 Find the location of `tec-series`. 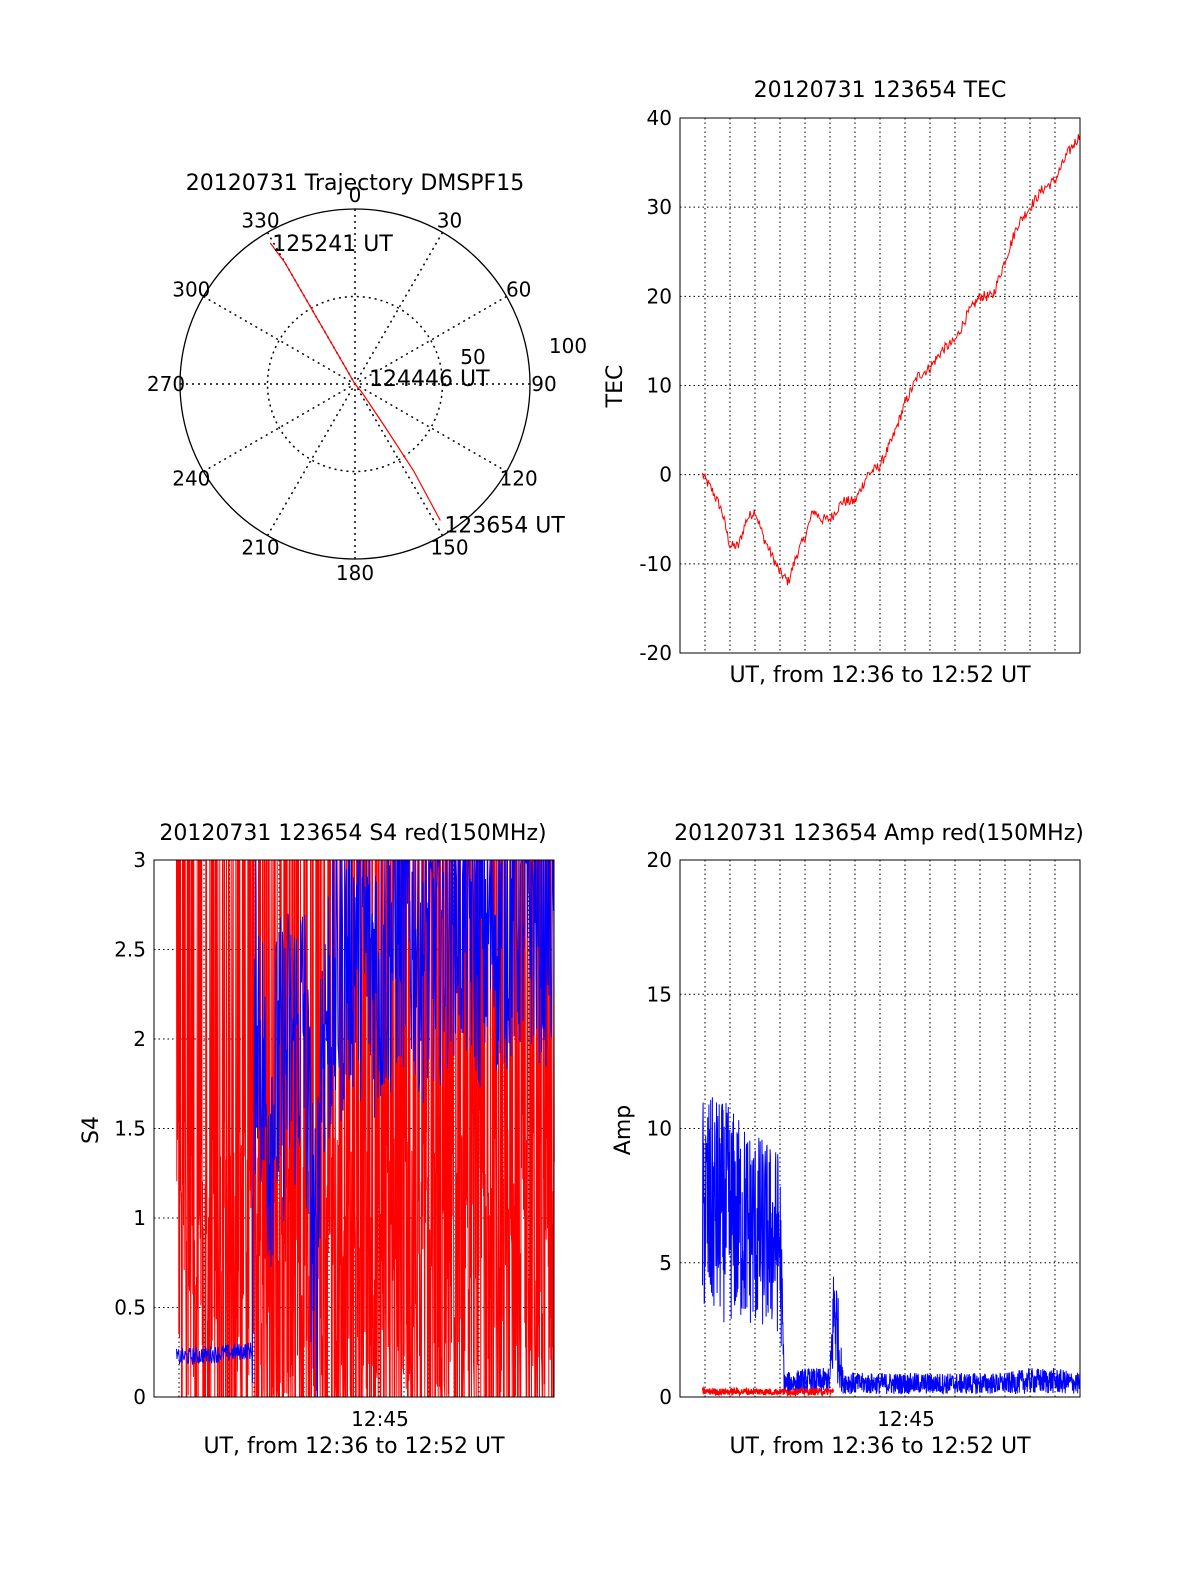

tec-series is located at coordinates (891, 360).